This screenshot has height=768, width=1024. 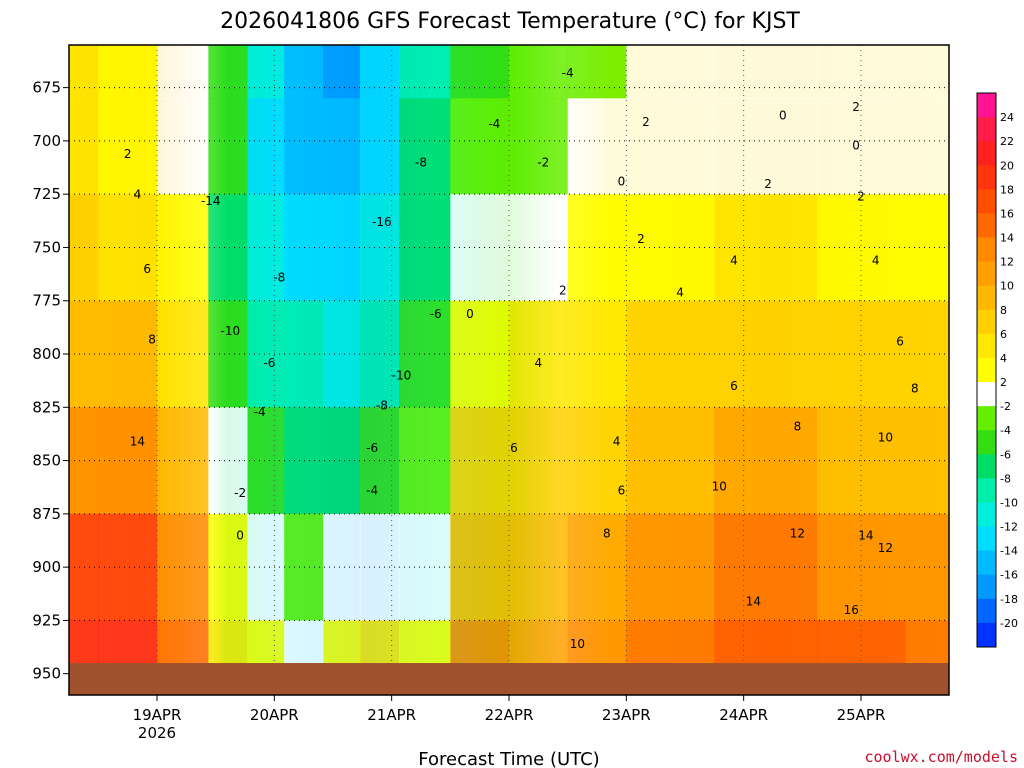 I want to click on color-legend-label: 8, so click(x=1003, y=310).